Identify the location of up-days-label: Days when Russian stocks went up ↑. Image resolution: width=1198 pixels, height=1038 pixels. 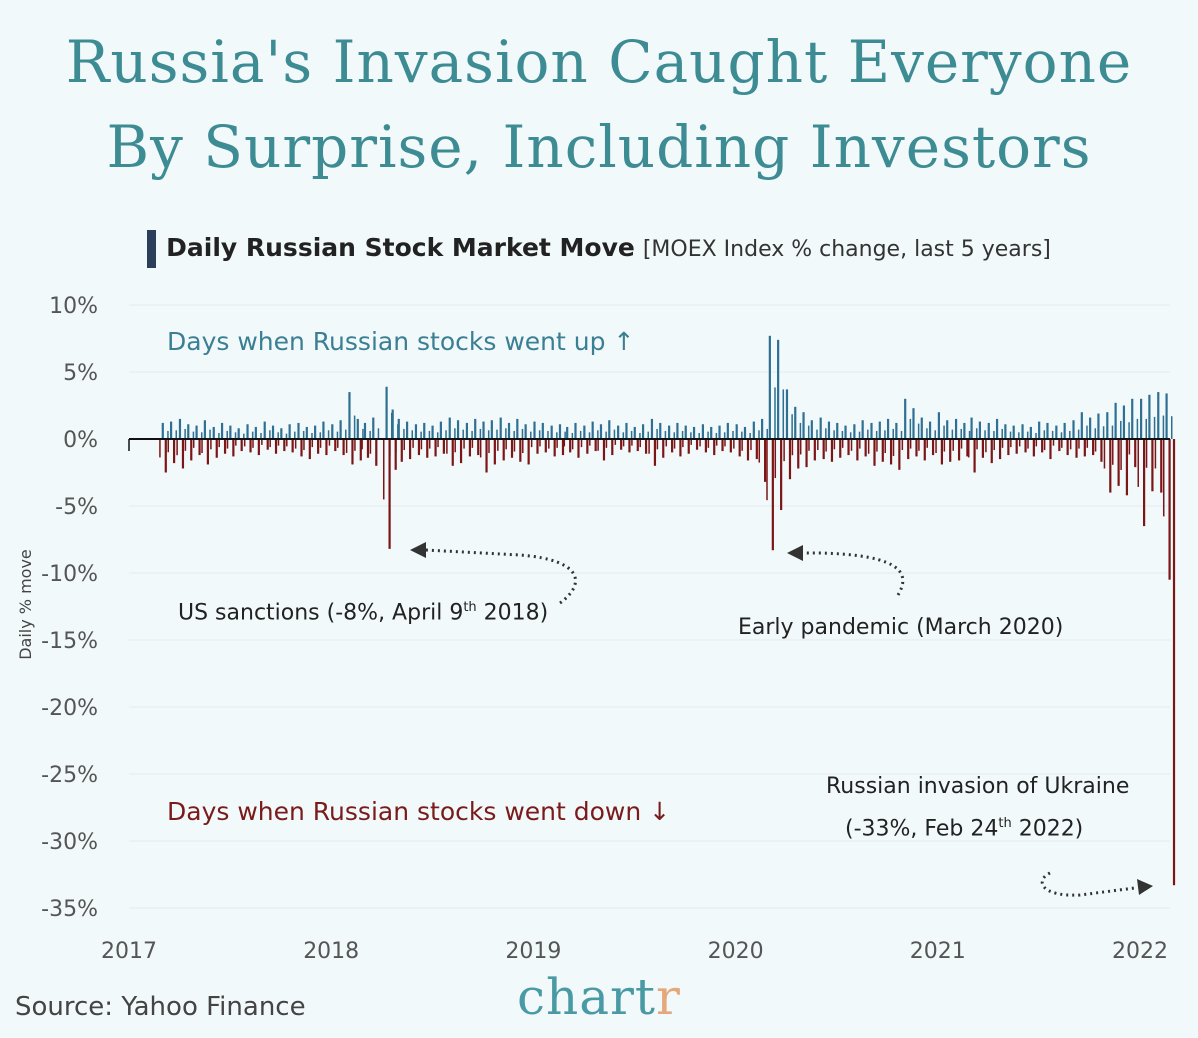
(401, 341).